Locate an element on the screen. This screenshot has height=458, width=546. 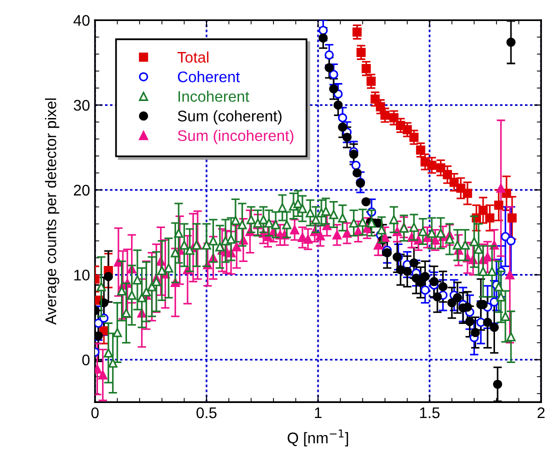
legend-label: Sum (incoherent) is located at coordinates (236, 137).